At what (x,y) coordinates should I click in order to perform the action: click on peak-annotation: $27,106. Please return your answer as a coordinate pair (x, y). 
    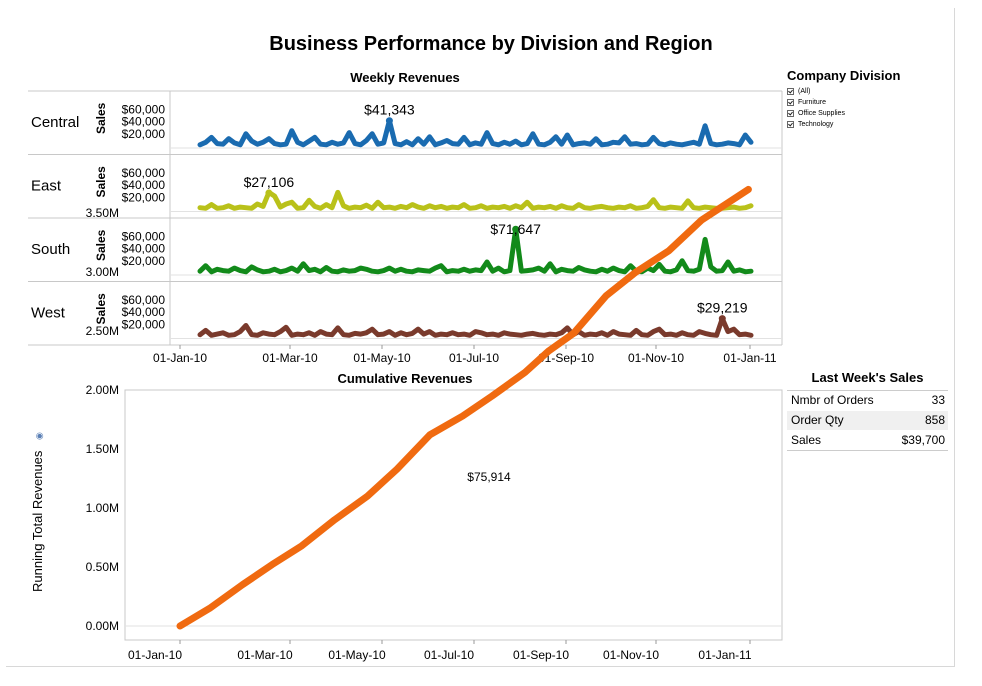
    Looking at the image, I should click on (269, 182).